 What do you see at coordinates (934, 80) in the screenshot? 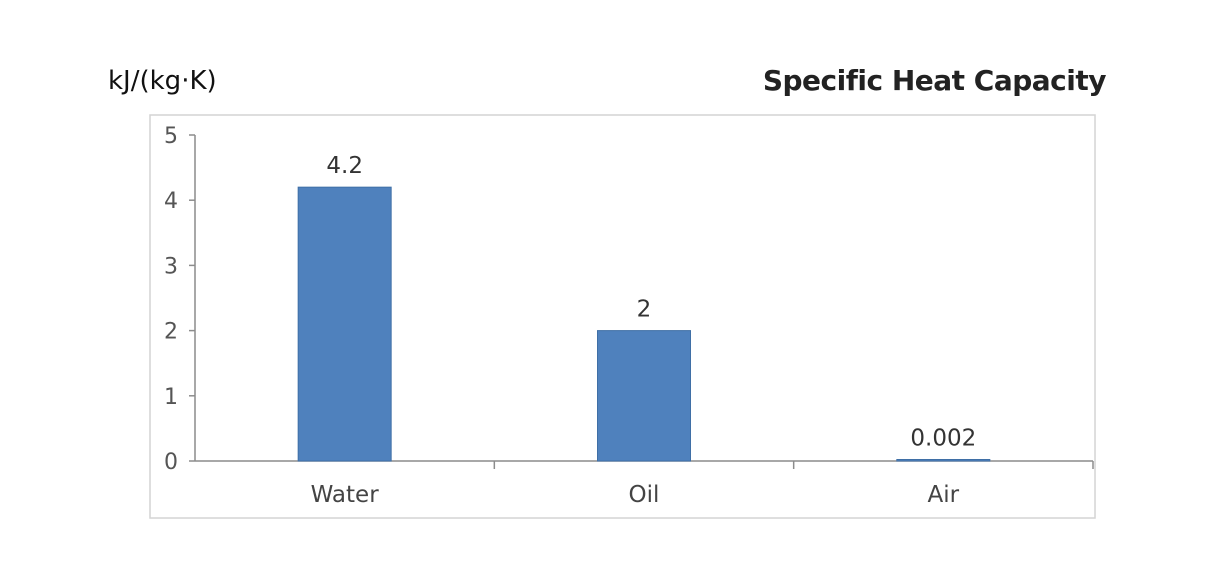
I see `chart-title: Specific Heat Capacity` at bounding box center [934, 80].